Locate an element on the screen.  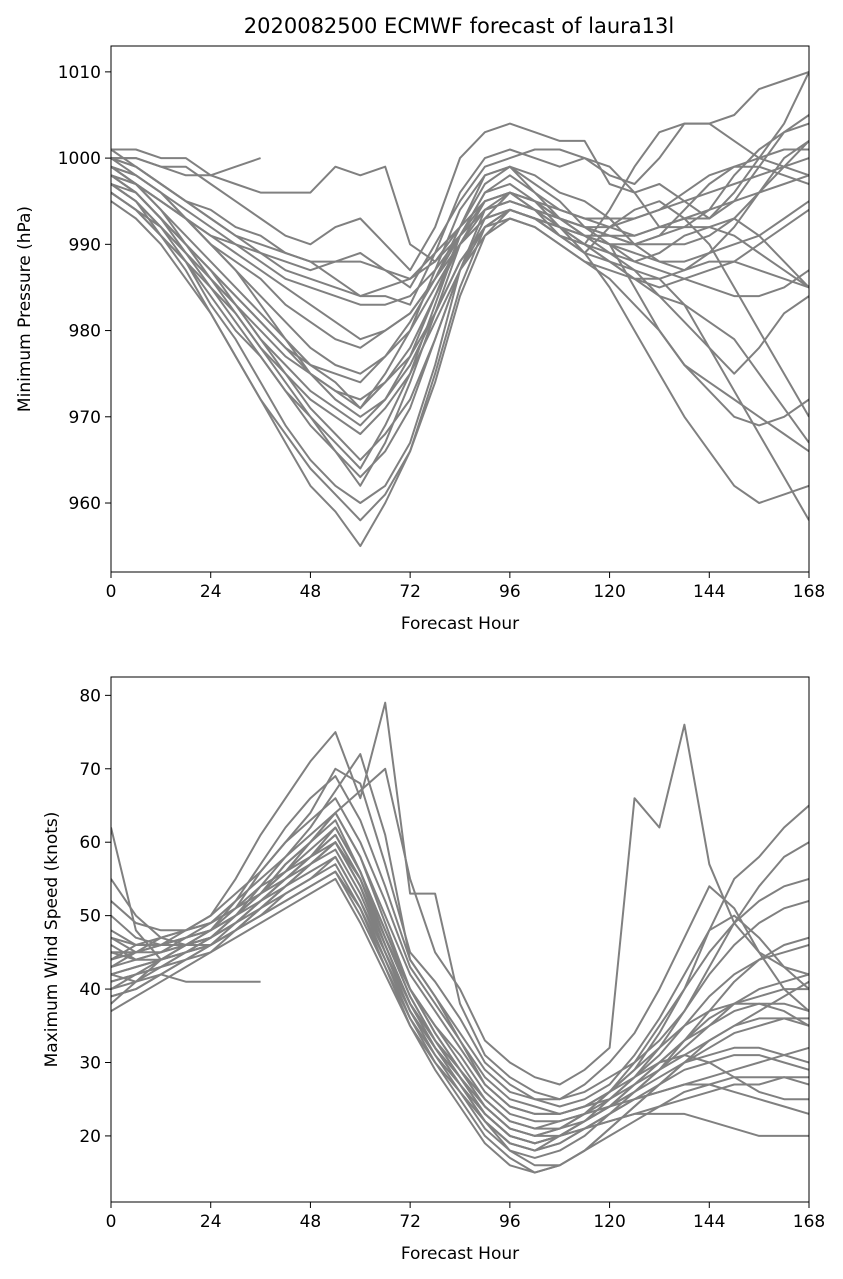
y-tick-label: 60 is located at coordinates (90, 843).